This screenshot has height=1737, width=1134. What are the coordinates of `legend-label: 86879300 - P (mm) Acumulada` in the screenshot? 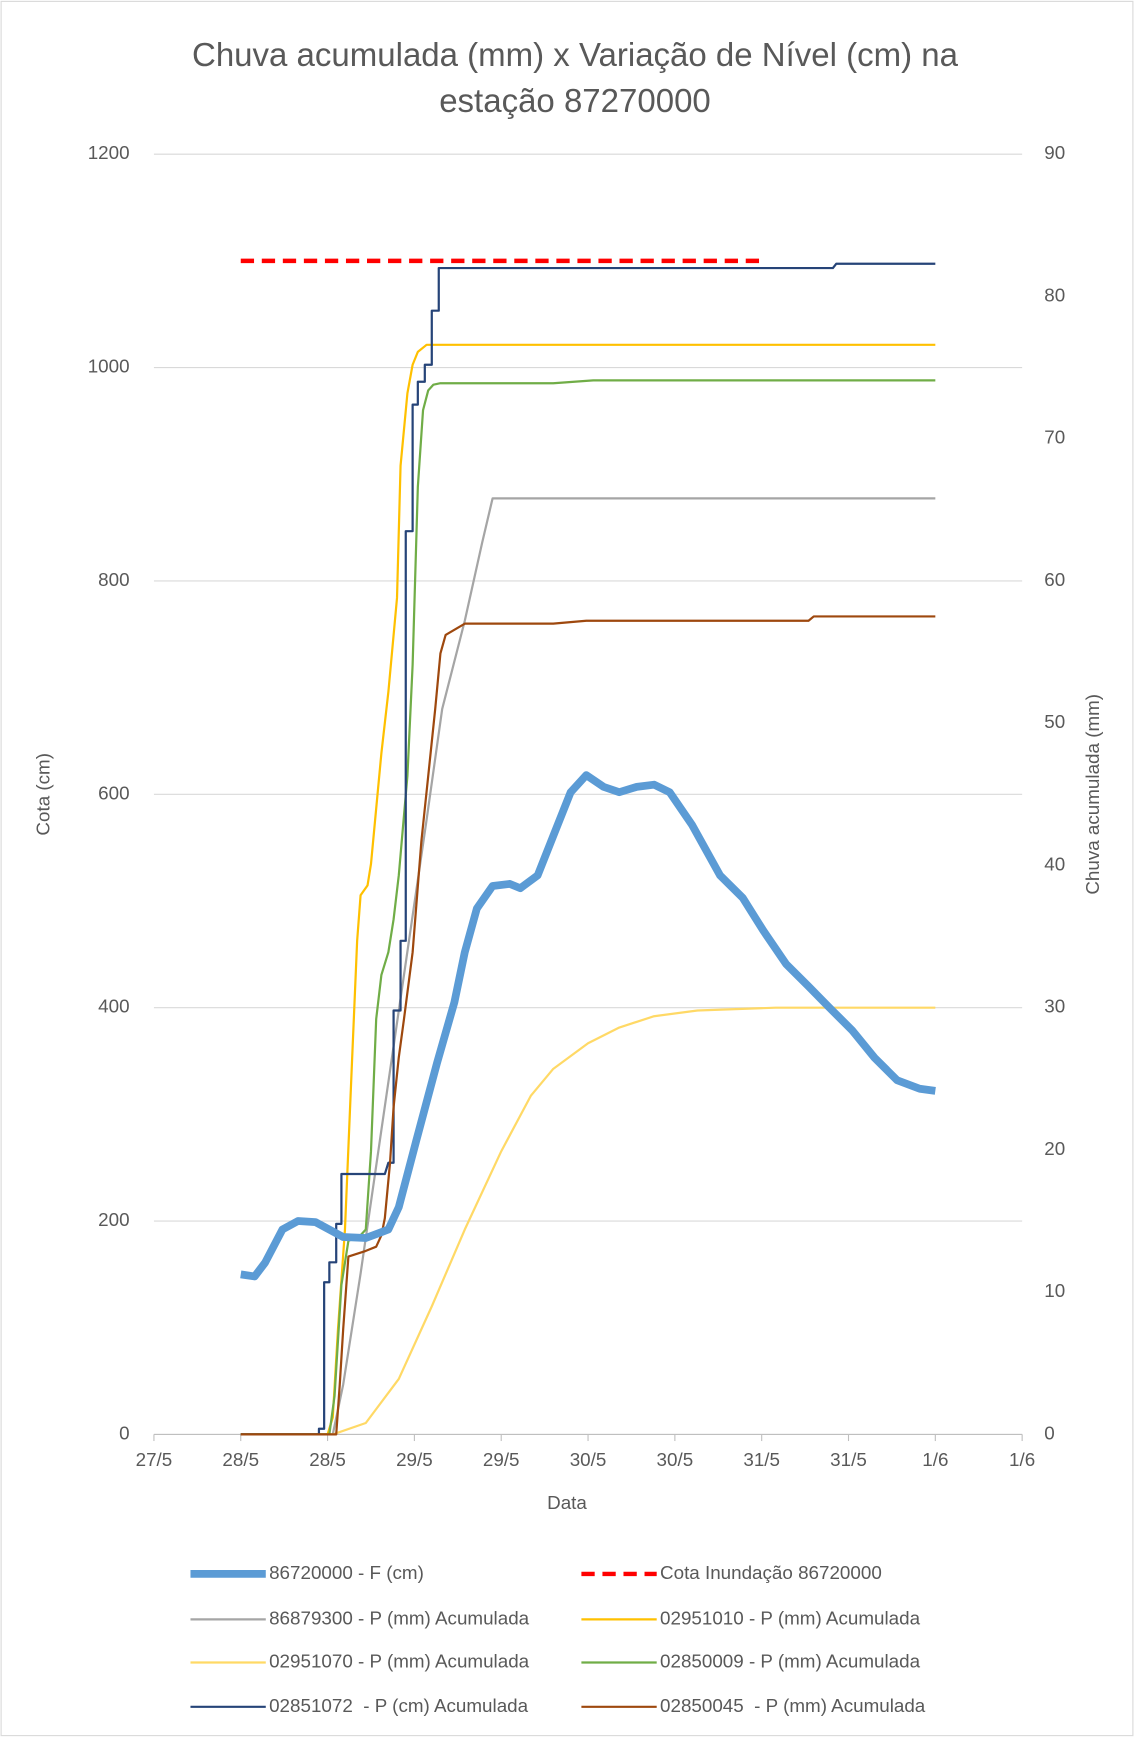 It's located at (399, 1617).